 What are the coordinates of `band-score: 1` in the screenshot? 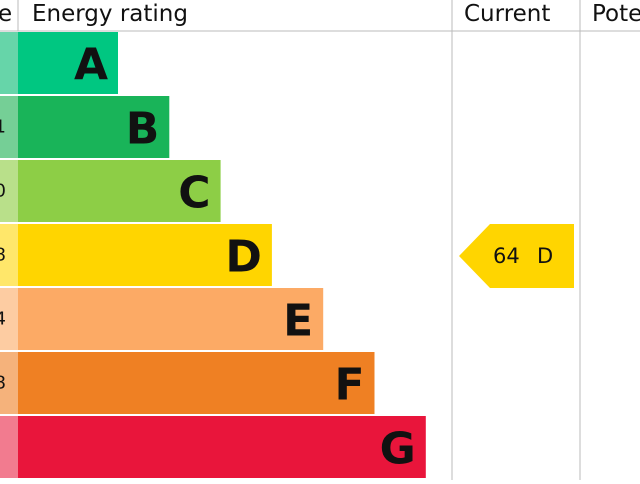 It's located at (3, 127).